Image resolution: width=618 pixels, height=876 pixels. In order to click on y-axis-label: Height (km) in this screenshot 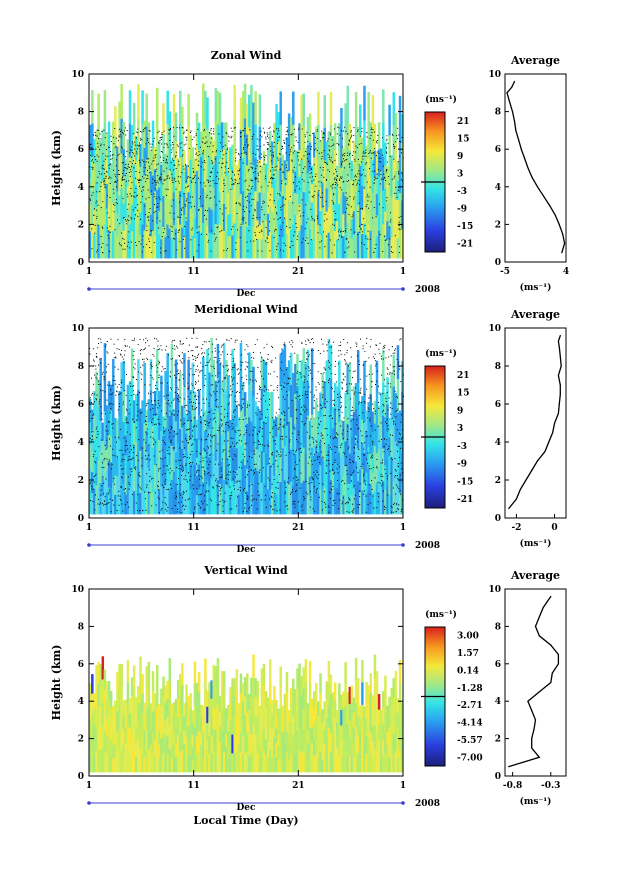, I will do `click(56, 168)`.